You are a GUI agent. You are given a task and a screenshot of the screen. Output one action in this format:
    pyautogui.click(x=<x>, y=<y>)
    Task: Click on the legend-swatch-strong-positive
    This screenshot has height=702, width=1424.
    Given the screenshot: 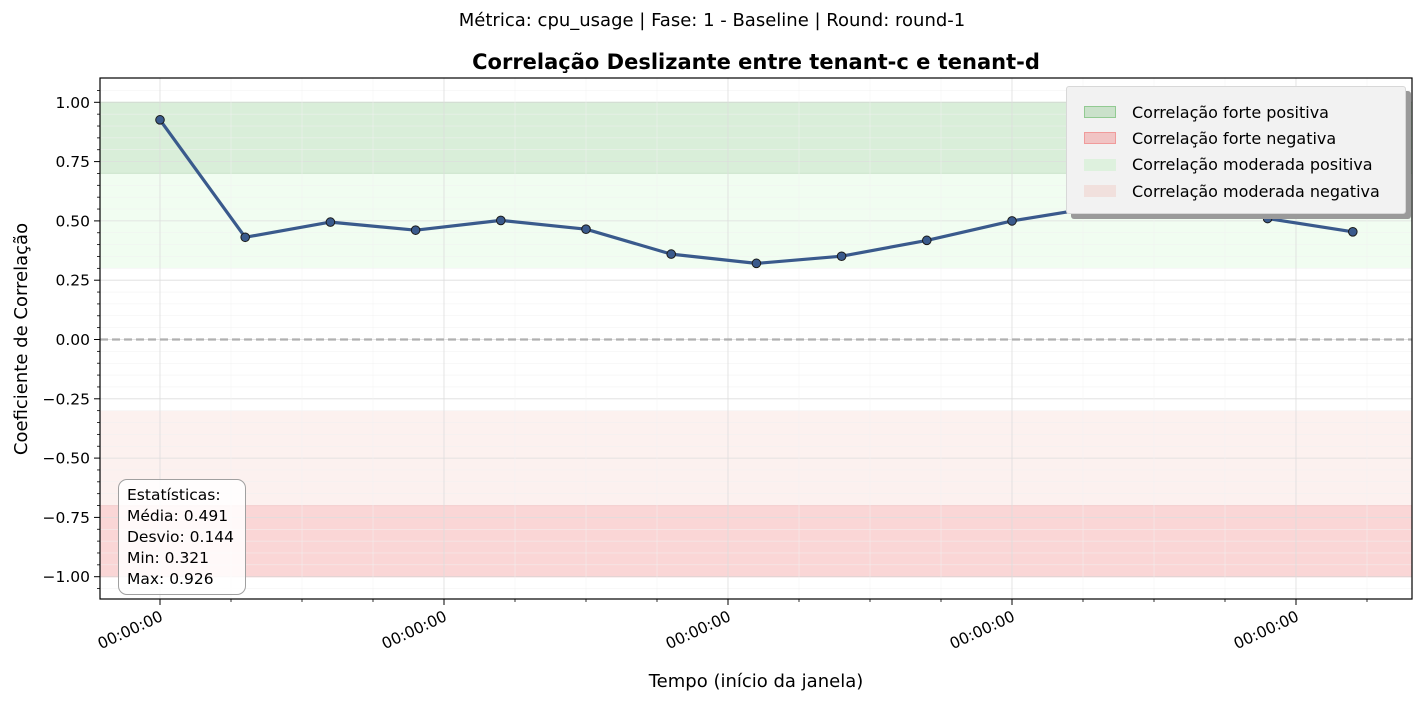 What is the action you would take?
    pyautogui.click(x=1100, y=112)
    